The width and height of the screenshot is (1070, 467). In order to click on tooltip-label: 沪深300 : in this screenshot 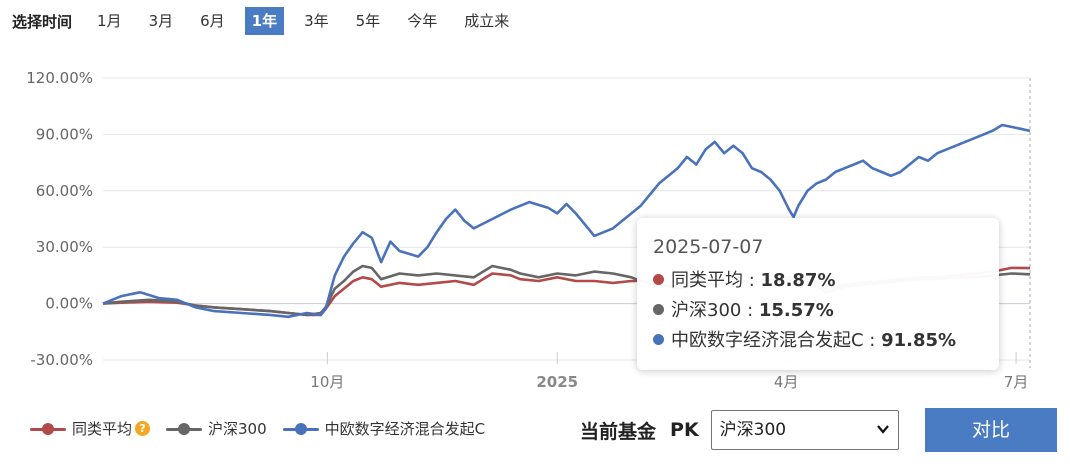, I will do `click(715, 310)`.